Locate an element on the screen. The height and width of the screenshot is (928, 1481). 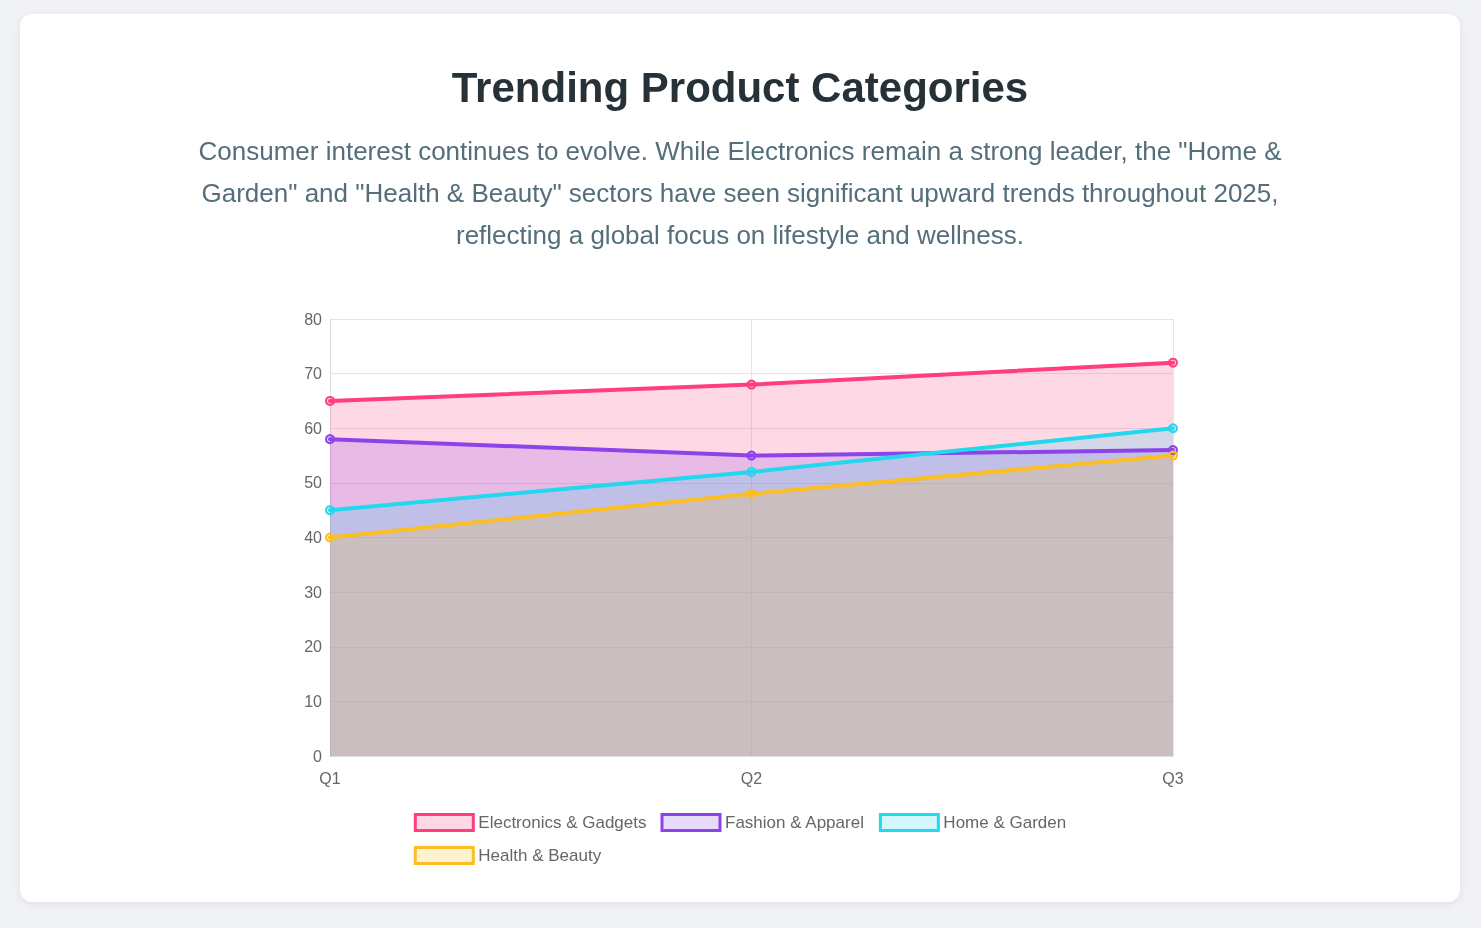
chart-title: Trending Product Categories is located at coordinates (740, 88).